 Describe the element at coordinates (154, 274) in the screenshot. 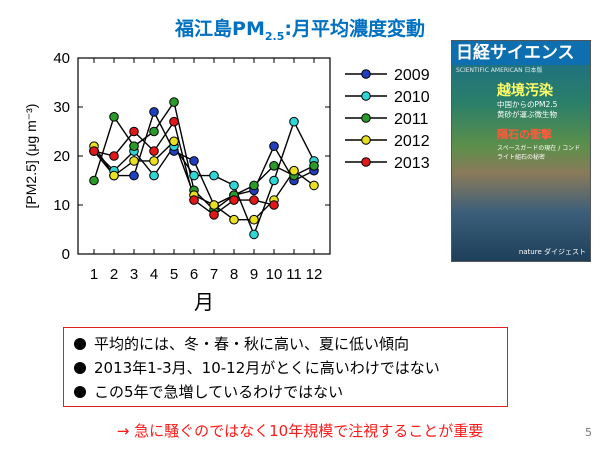

I see `x-tick-label: 4` at that location.